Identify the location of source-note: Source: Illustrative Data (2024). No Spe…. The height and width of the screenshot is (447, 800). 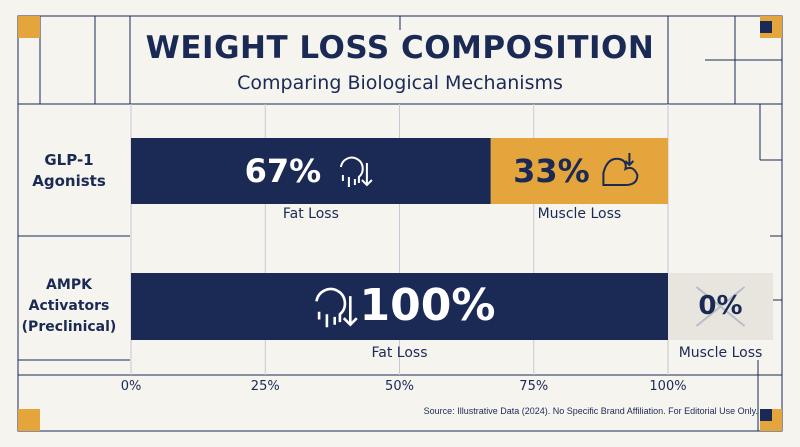
(590, 411).